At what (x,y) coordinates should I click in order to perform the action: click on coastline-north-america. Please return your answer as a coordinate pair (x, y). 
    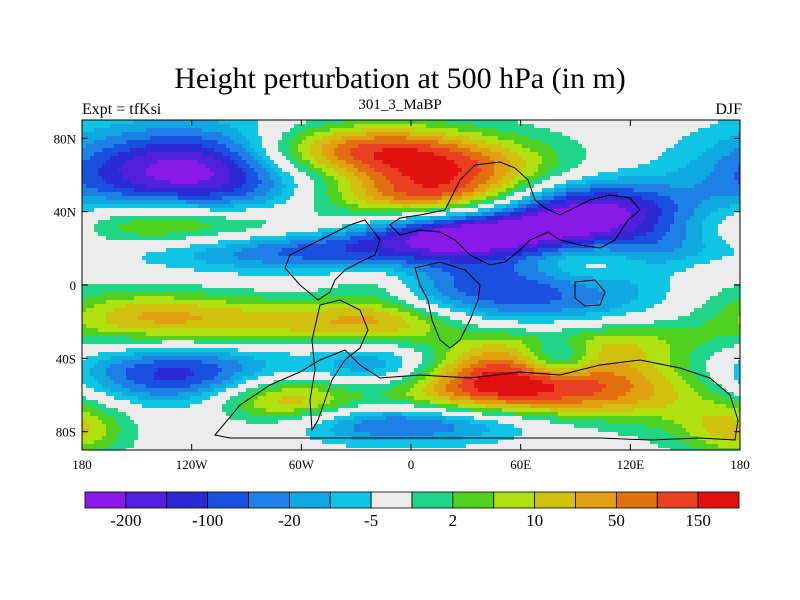
    Looking at the image, I should click on (332, 260).